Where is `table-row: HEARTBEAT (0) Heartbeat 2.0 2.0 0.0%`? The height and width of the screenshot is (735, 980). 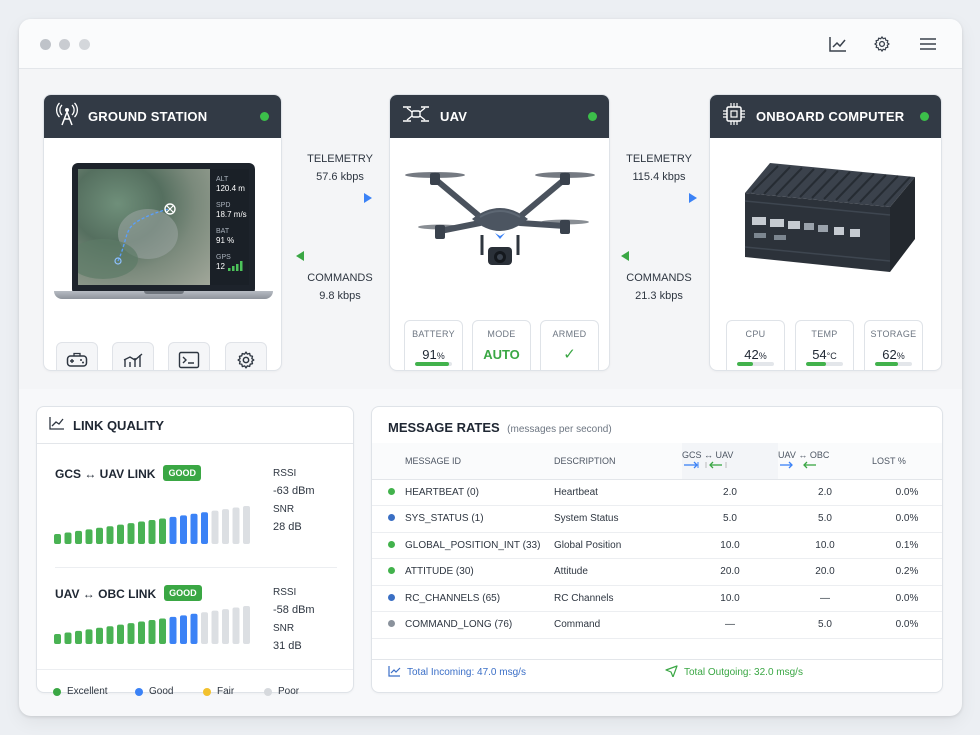
table-row: HEARTBEAT (0) Heartbeat 2.0 2.0 0.0% is located at coordinates (657, 492).